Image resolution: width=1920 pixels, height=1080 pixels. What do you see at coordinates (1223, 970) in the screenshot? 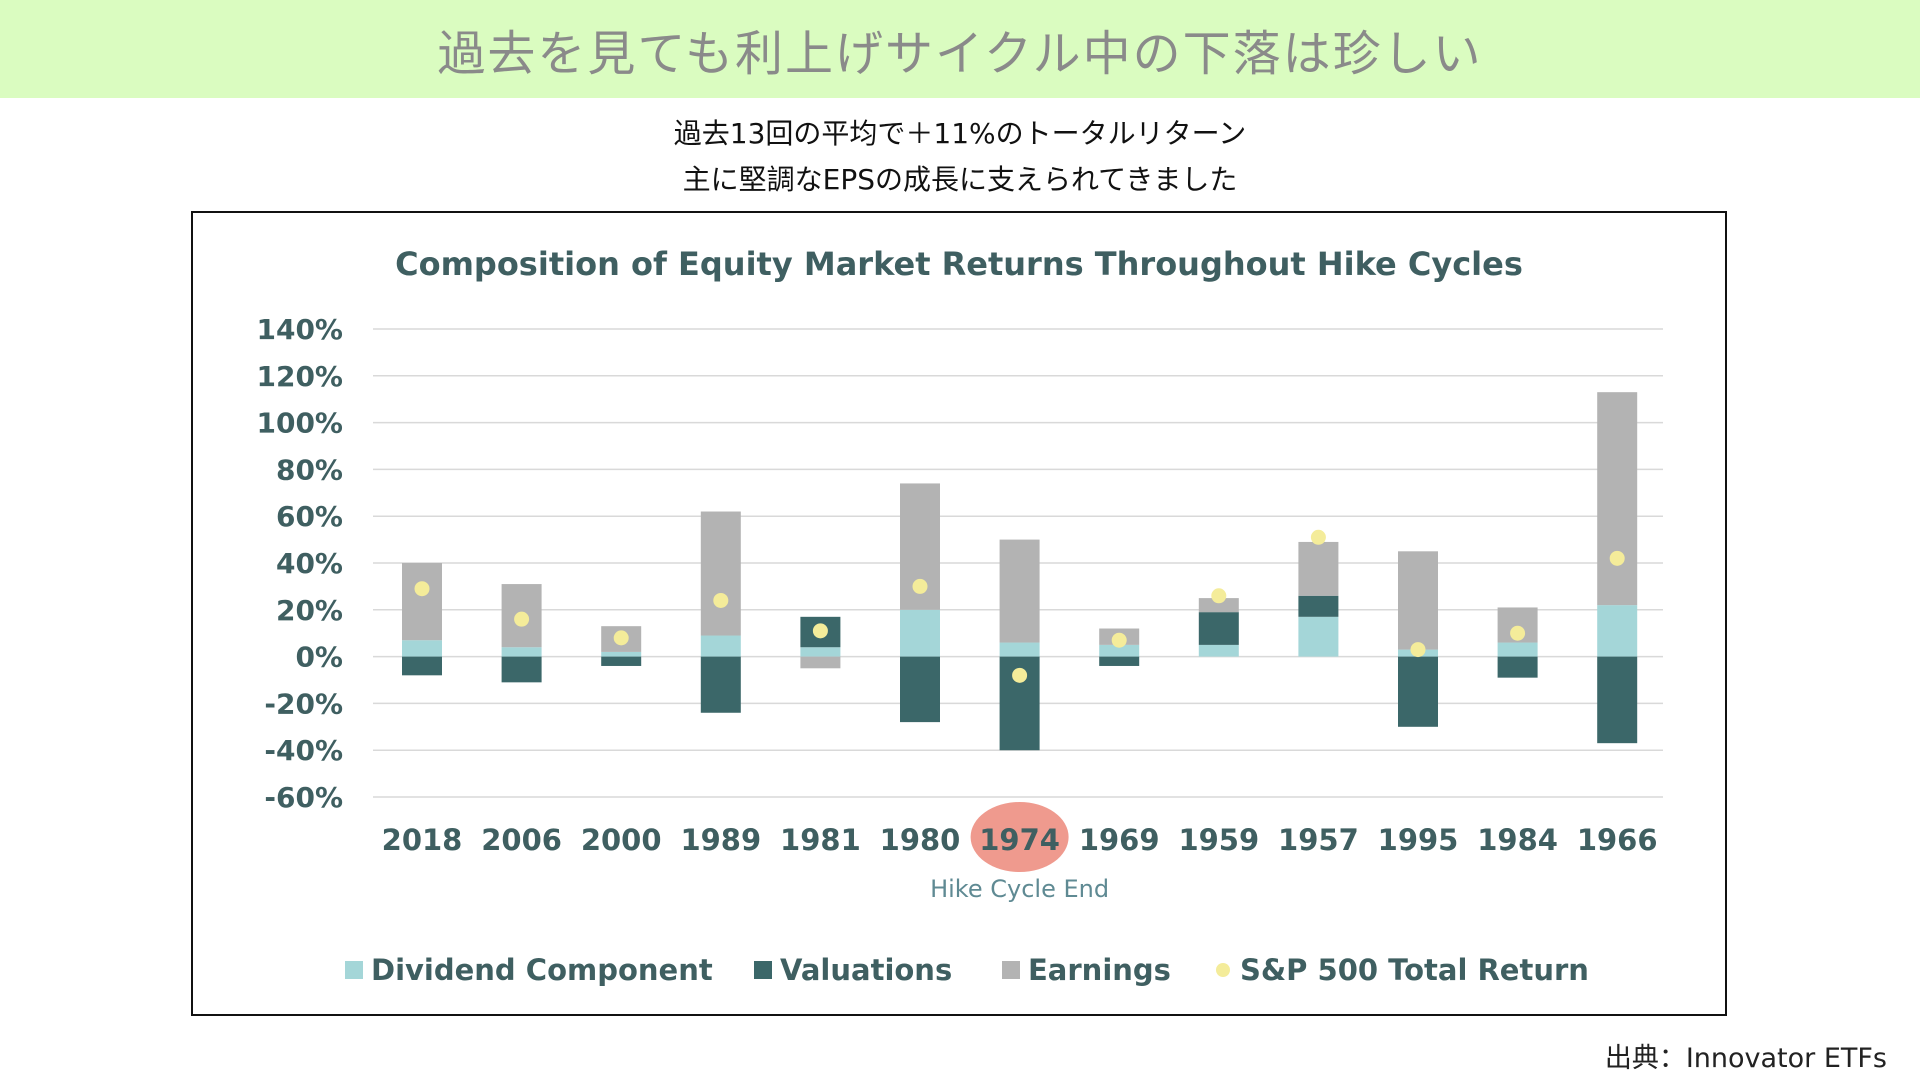
I see `legend-swatch-s-p-500-total-return` at bounding box center [1223, 970].